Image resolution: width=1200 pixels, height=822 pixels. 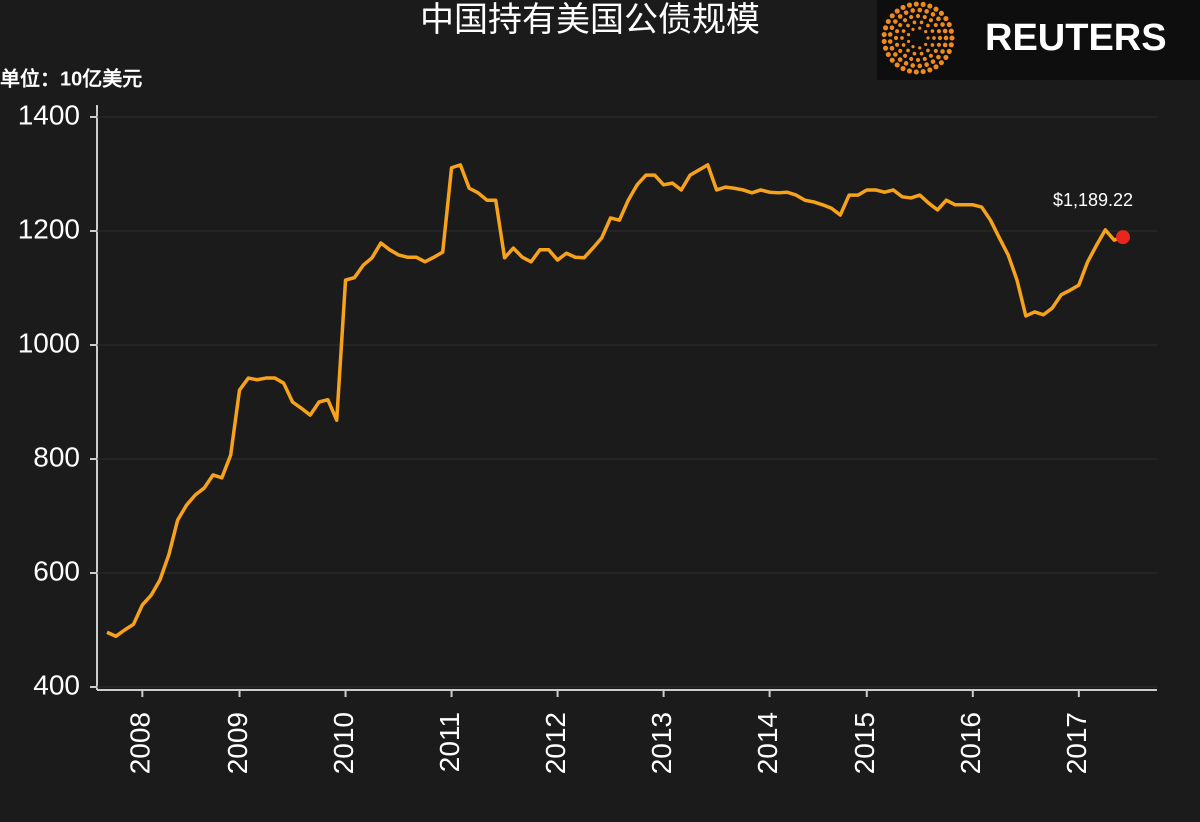 I want to click on y-tick-label: 1400, so click(x=49, y=114).